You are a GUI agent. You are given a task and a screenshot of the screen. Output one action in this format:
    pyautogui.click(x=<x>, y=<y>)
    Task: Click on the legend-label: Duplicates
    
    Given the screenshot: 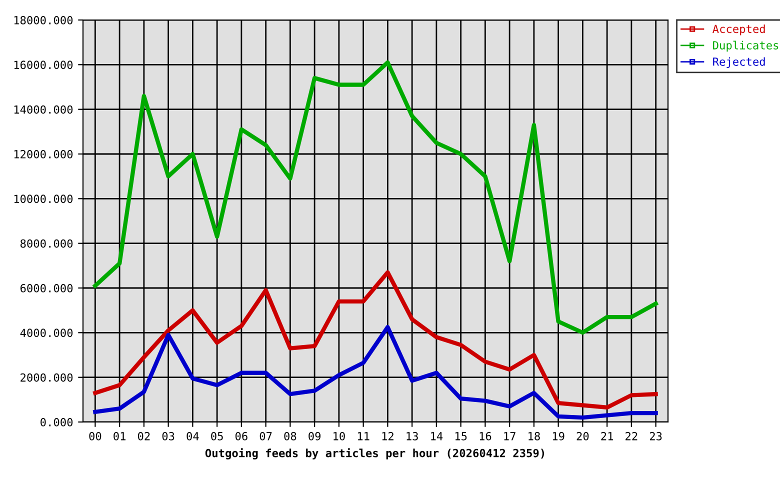 What is the action you would take?
    pyautogui.click(x=745, y=46)
    